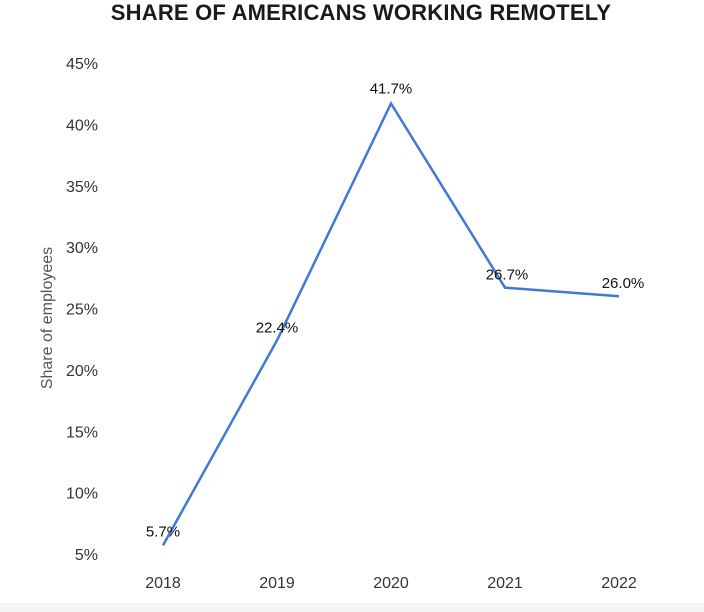 The width and height of the screenshot is (704, 612). Describe the element at coordinates (623, 283) in the screenshot. I see `data-label: 26.0%` at that location.